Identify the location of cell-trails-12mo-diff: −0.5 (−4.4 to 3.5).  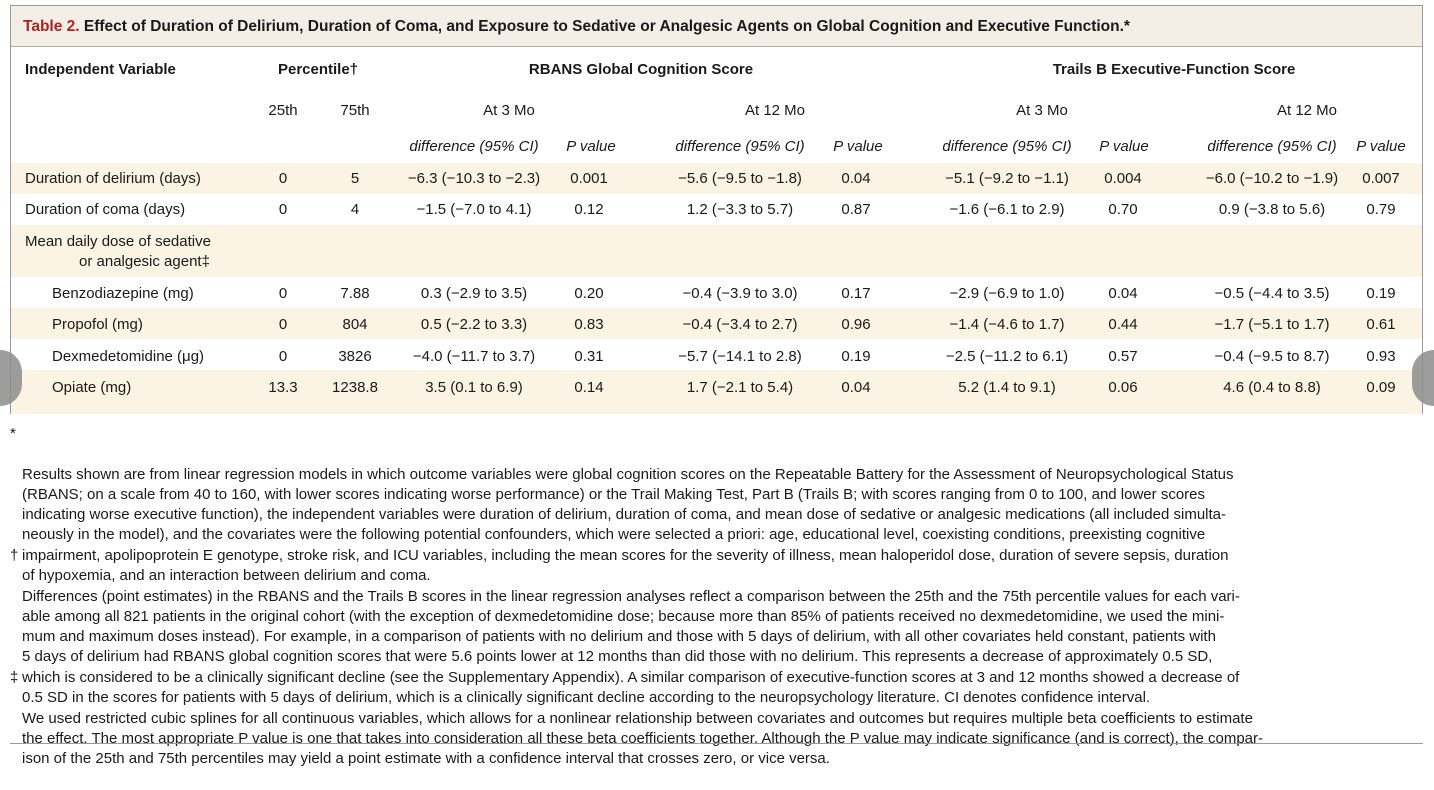
(1272, 293).